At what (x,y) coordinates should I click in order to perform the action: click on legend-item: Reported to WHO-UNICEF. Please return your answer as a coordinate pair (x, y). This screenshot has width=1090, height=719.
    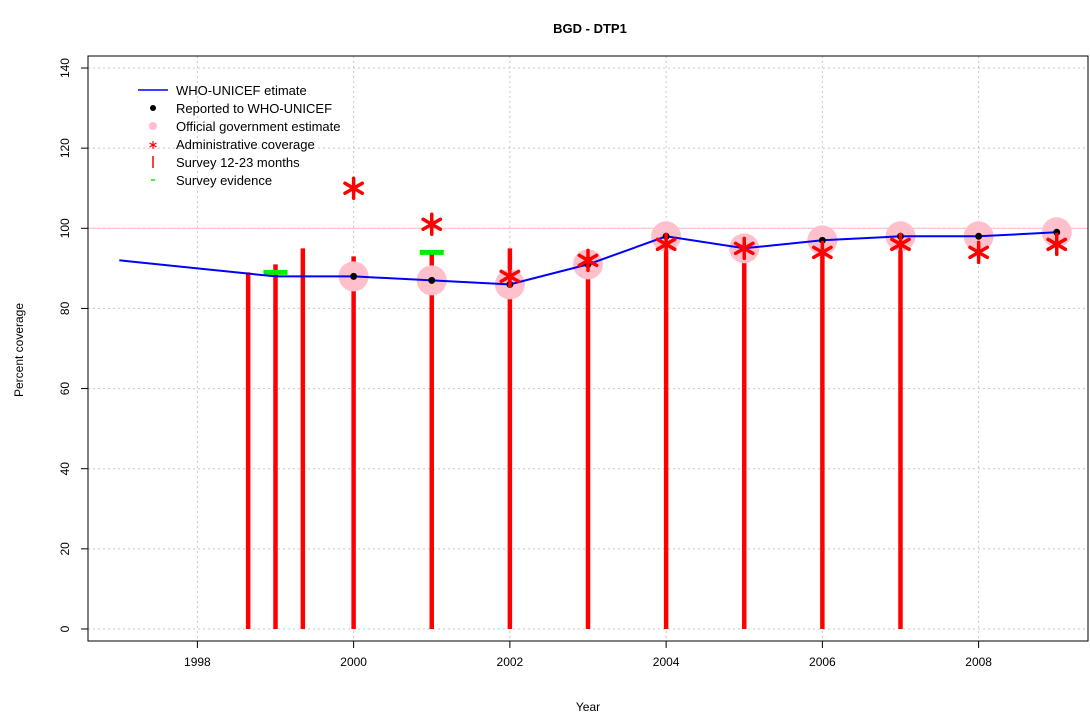
    Looking at the image, I should click on (241, 108).